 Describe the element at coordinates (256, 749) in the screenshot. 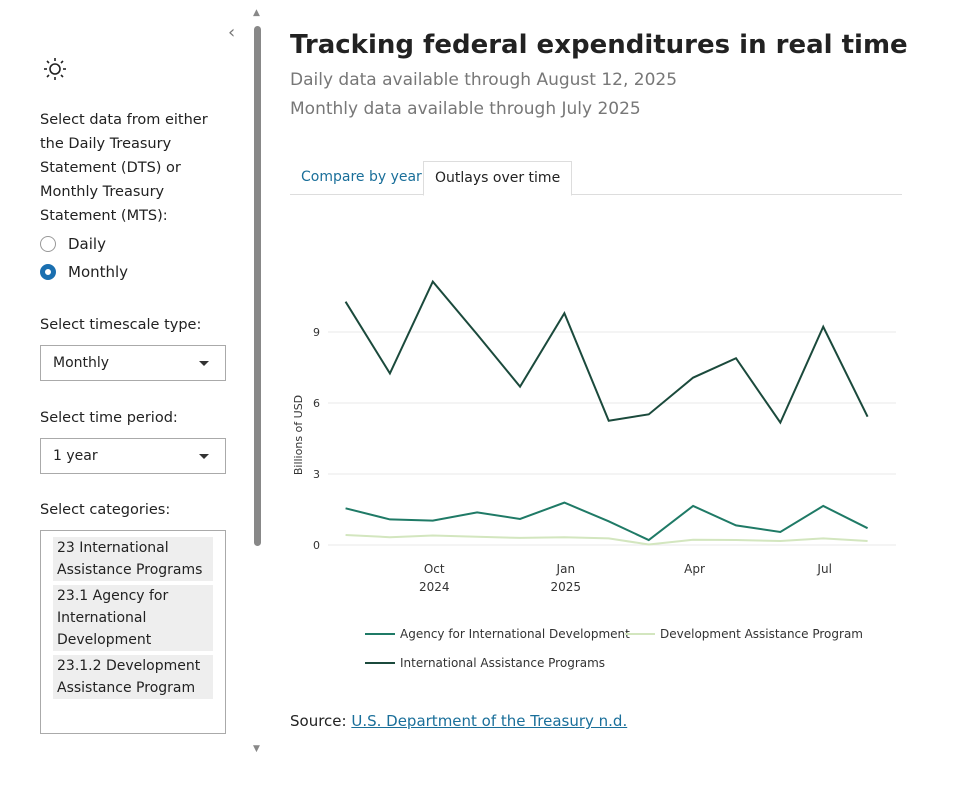

I see `scroll-down-icon: ▼` at that location.